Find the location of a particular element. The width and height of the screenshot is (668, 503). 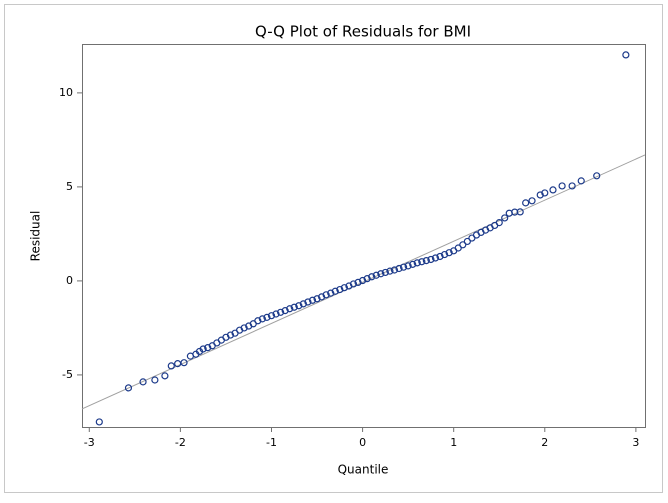

y-tick-label: 0 is located at coordinates (69, 280).